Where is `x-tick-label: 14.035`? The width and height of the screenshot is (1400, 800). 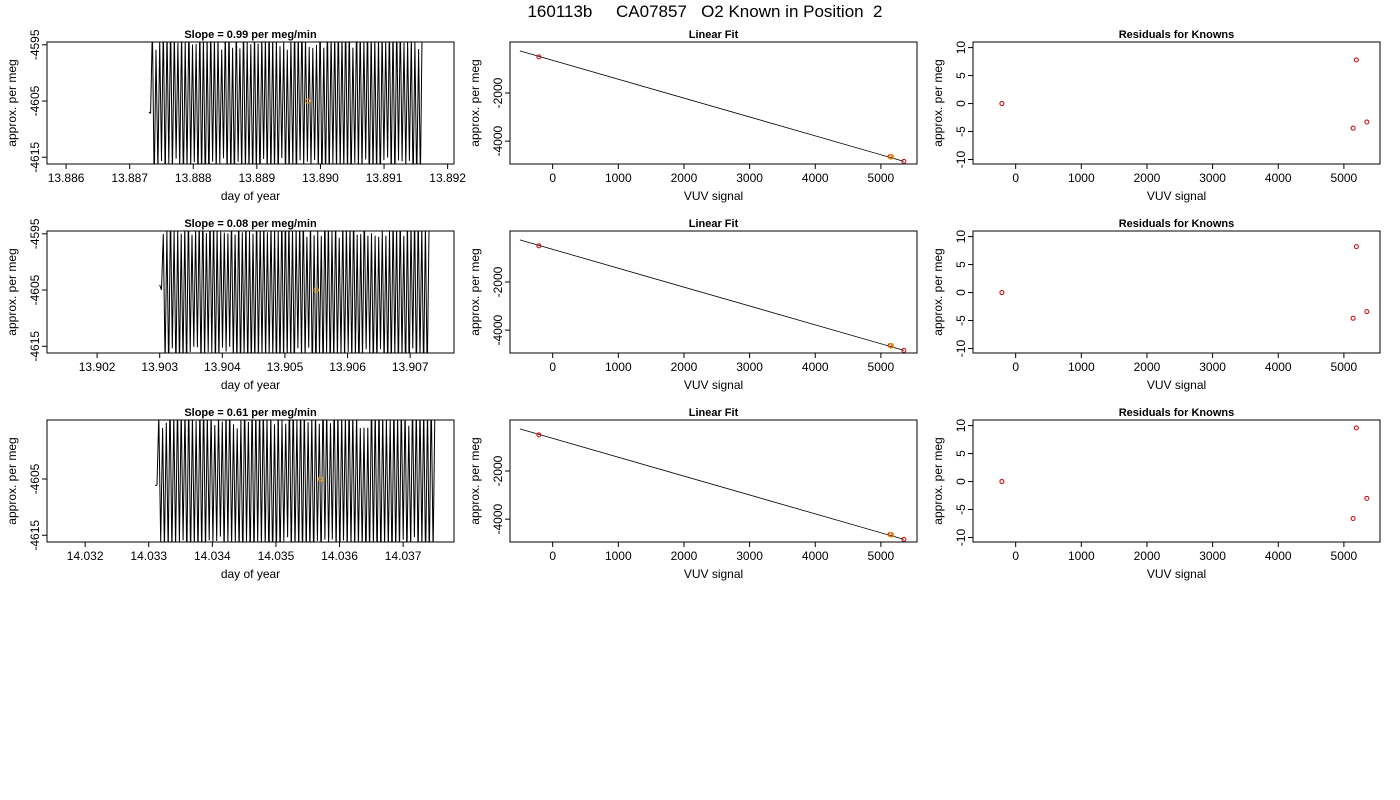
x-tick-label: 14.035 is located at coordinates (276, 556).